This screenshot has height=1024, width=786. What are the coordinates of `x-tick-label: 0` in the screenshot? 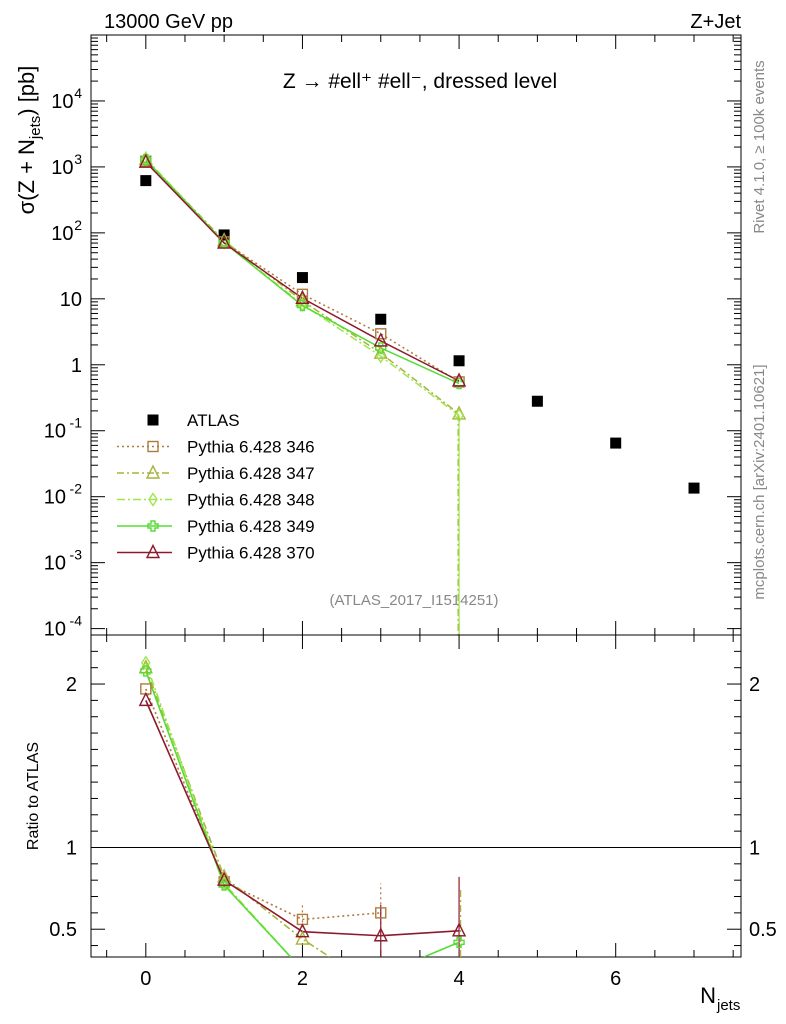 It's located at (145, 979).